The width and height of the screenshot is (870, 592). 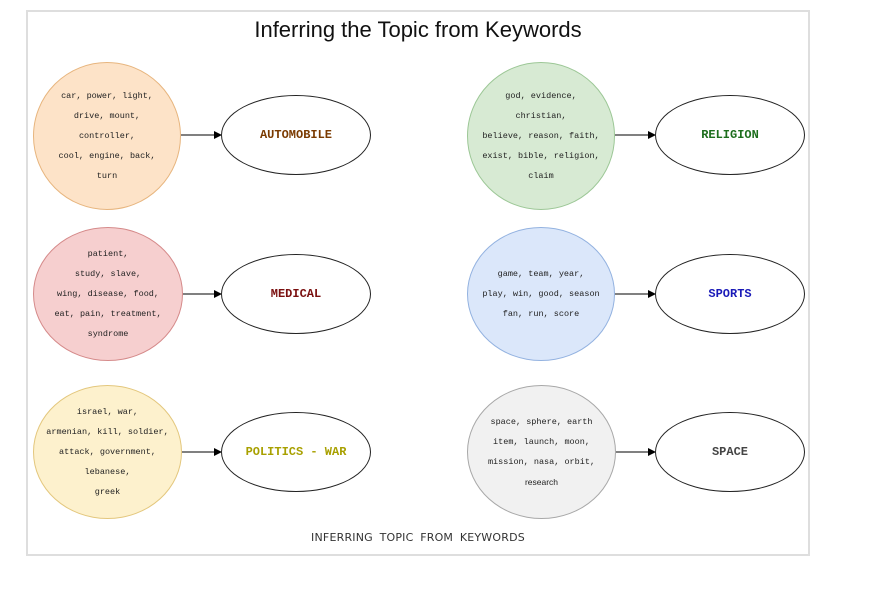 What do you see at coordinates (107, 412) in the screenshot?
I see `keyword-line: israel, war,` at bounding box center [107, 412].